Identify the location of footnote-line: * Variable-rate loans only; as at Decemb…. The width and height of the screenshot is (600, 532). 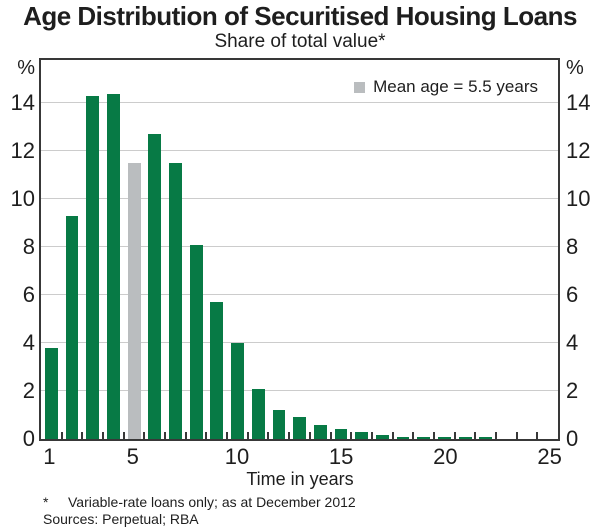
(199, 502).